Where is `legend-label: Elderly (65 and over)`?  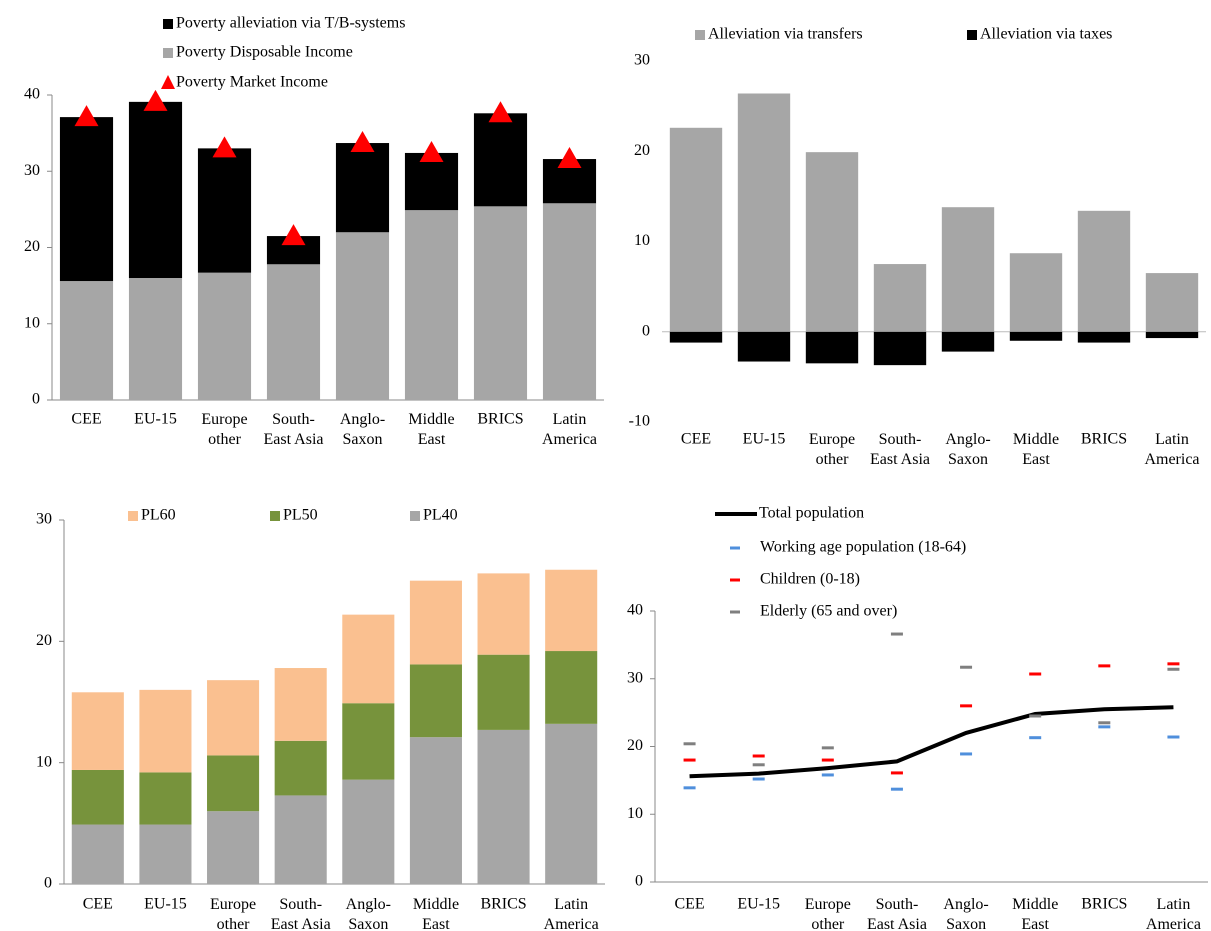 legend-label: Elderly (65 and over) is located at coordinates (828, 611).